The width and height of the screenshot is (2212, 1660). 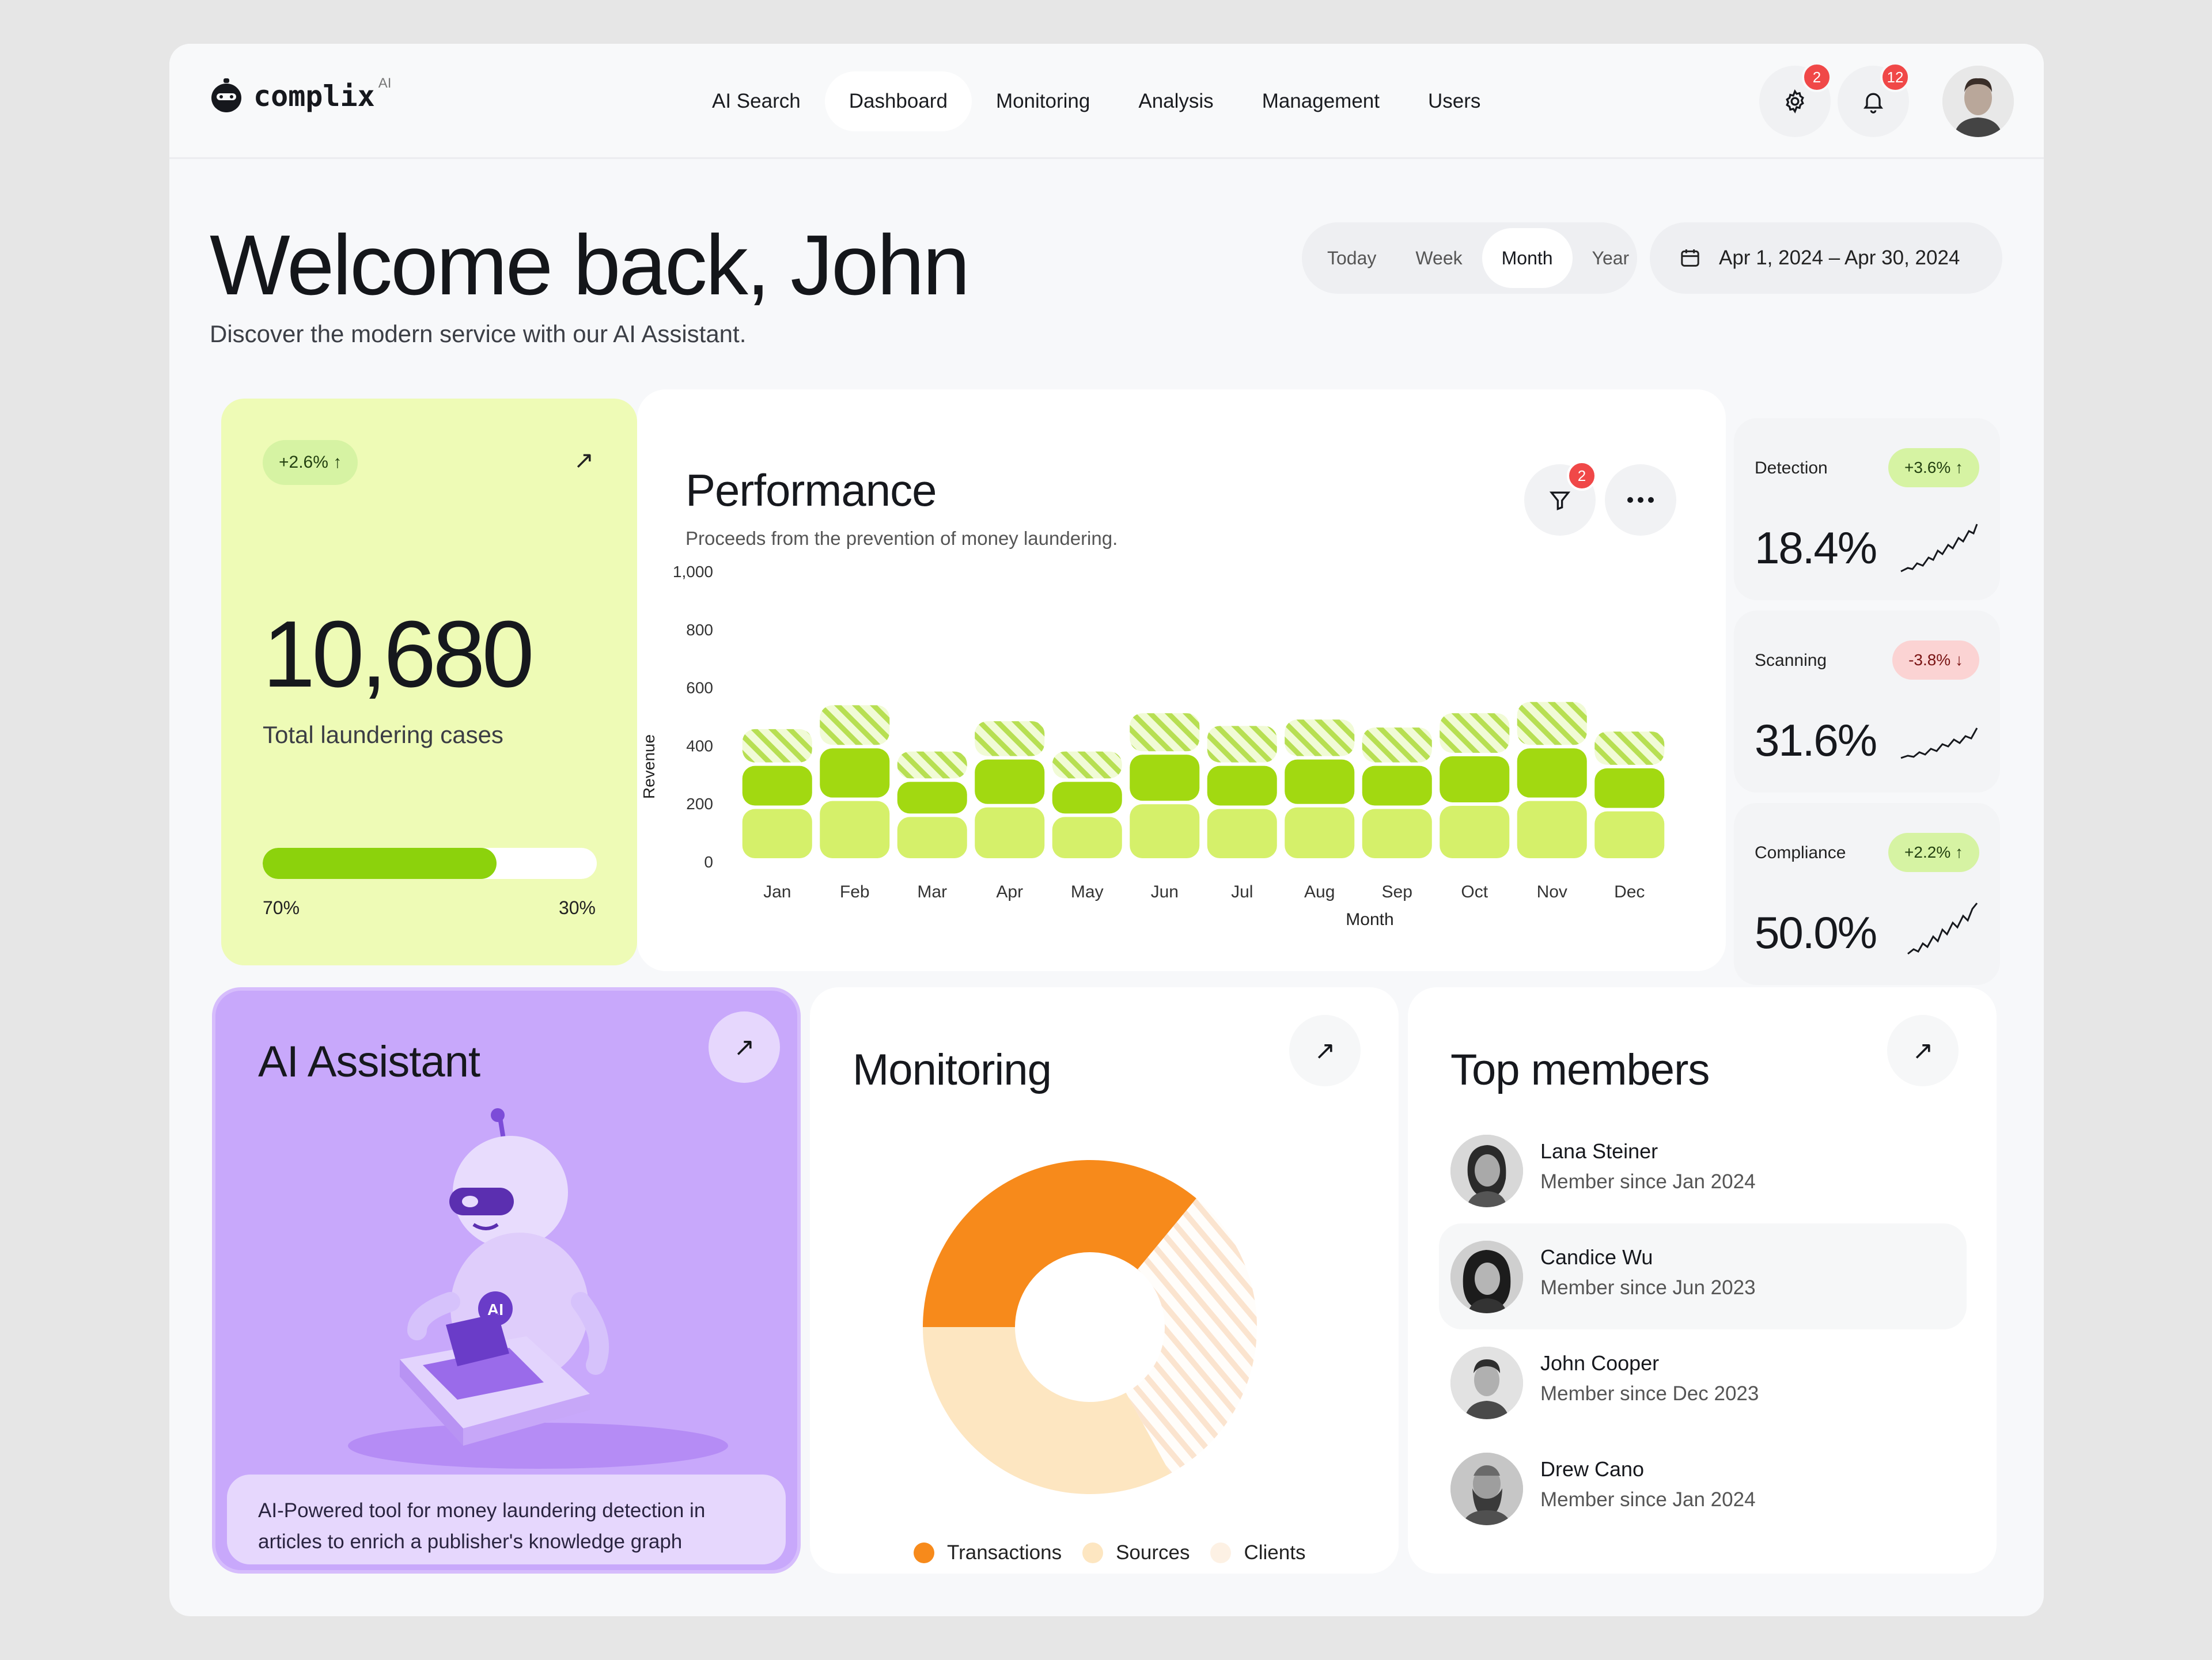 I want to click on ai-open-button: ↗, so click(x=744, y=1047).